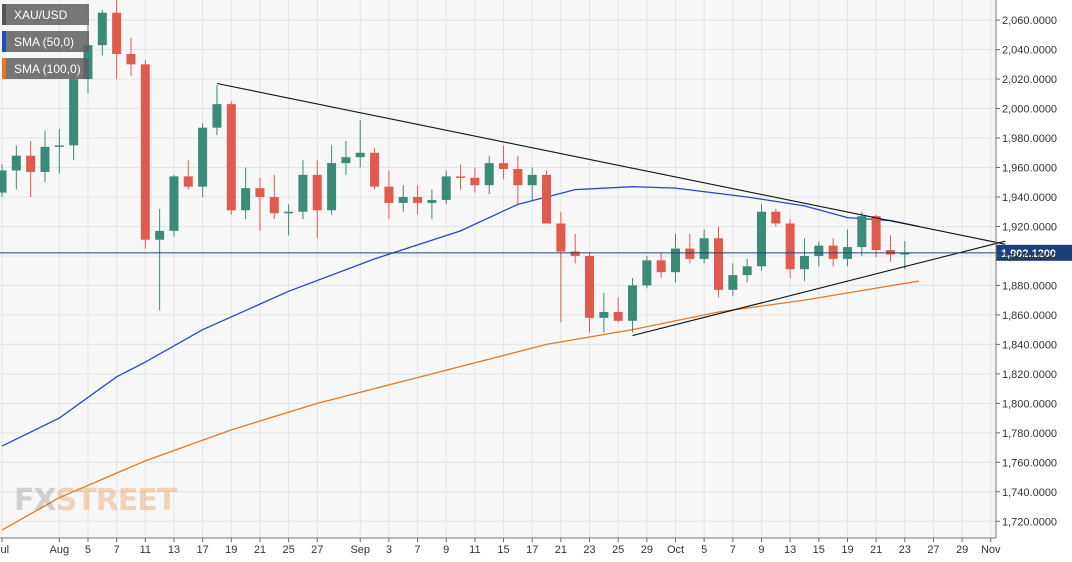 Image resolution: width=1072 pixels, height=562 pixels. What do you see at coordinates (1029, 404) in the screenshot?
I see `y-tick-label: 1,800.0000` at bounding box center [1029, 404].